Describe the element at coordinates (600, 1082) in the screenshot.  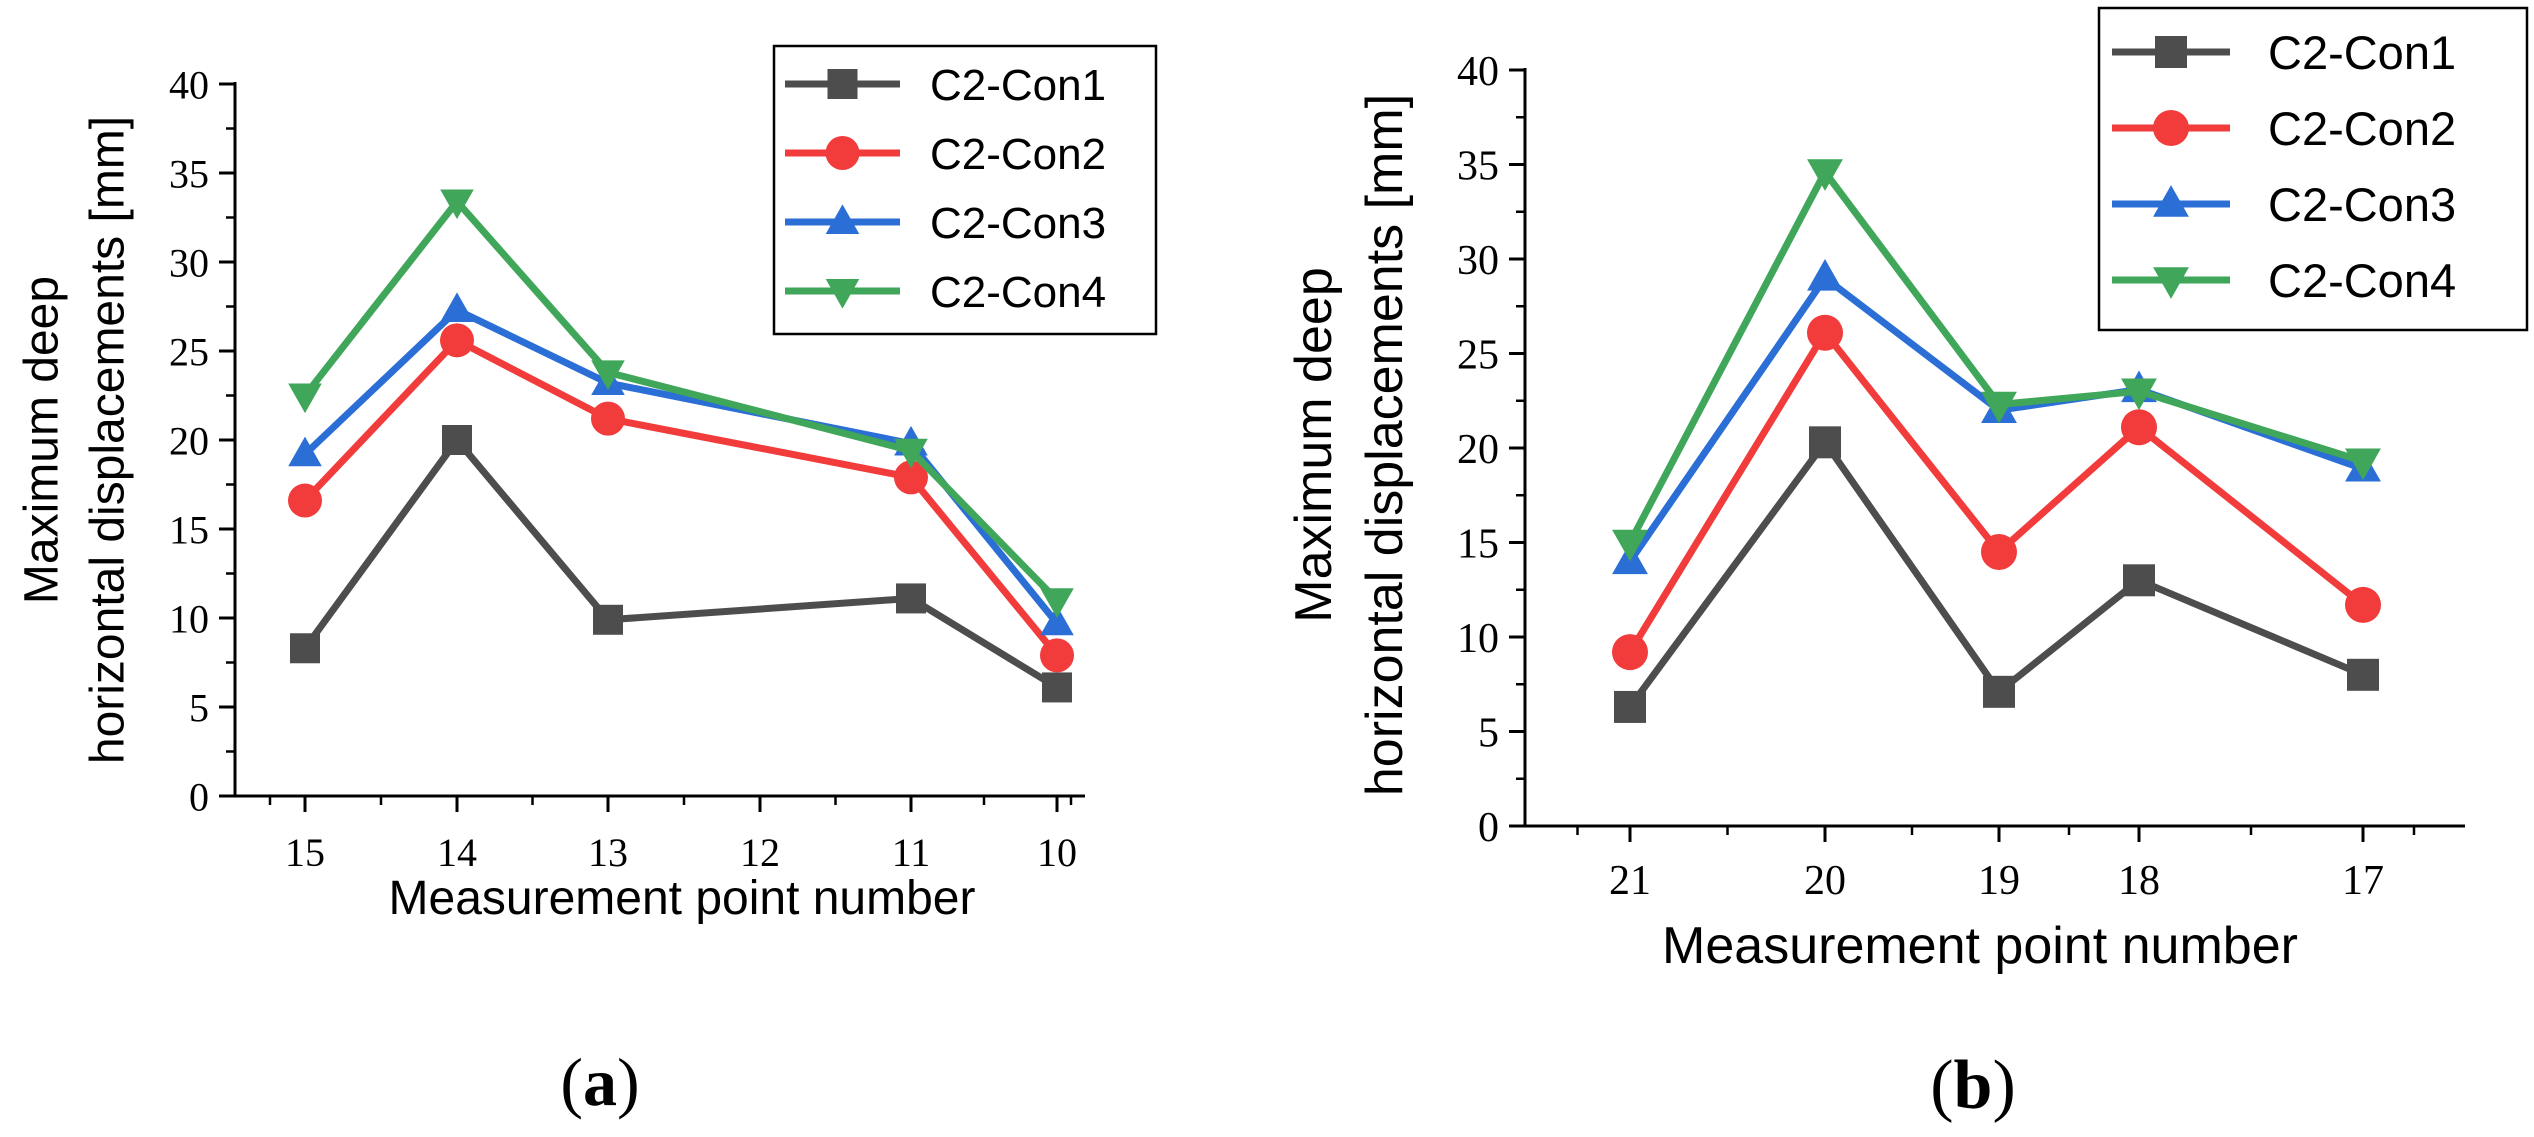
I see `panel-letter: a` at that location.